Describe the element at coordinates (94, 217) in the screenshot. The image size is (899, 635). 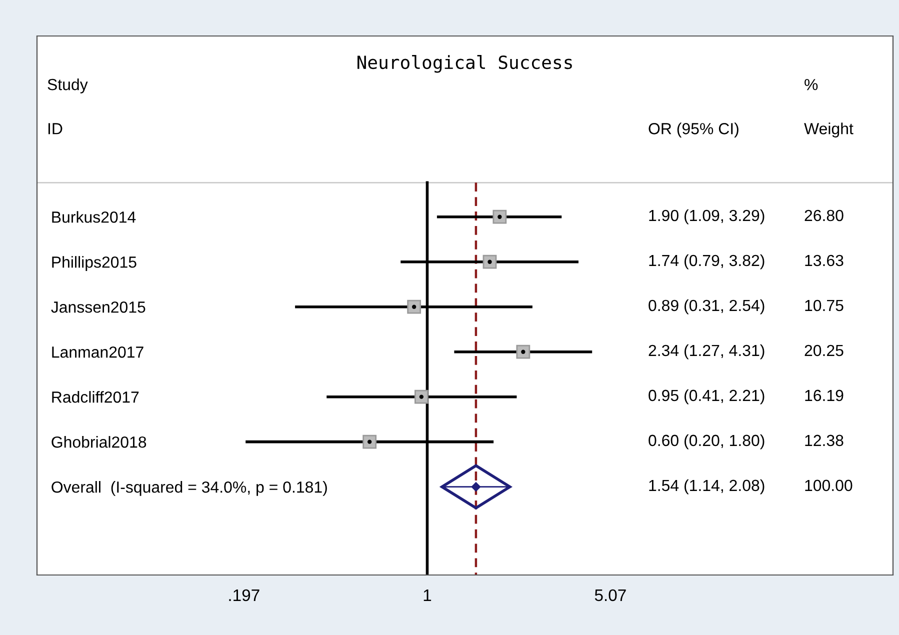
I see `y-tick-label: Burkus2014` at that location.